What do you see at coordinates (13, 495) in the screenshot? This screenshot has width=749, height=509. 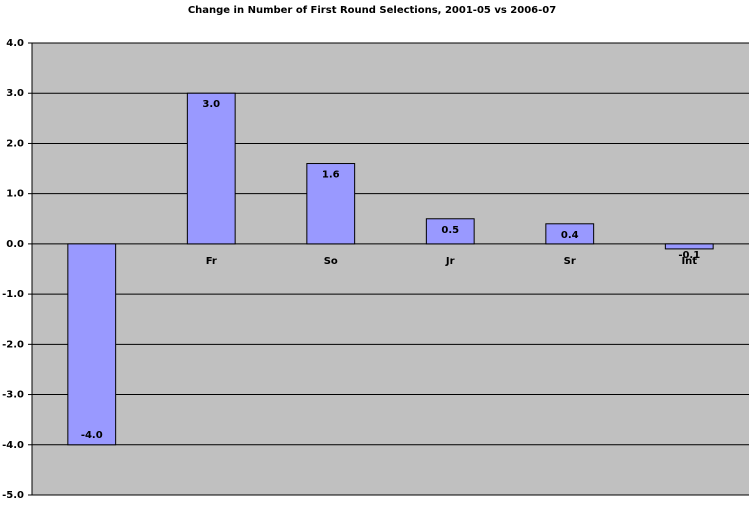 I see `y-tick-label: -5.0` at bounding box center [13, 495].